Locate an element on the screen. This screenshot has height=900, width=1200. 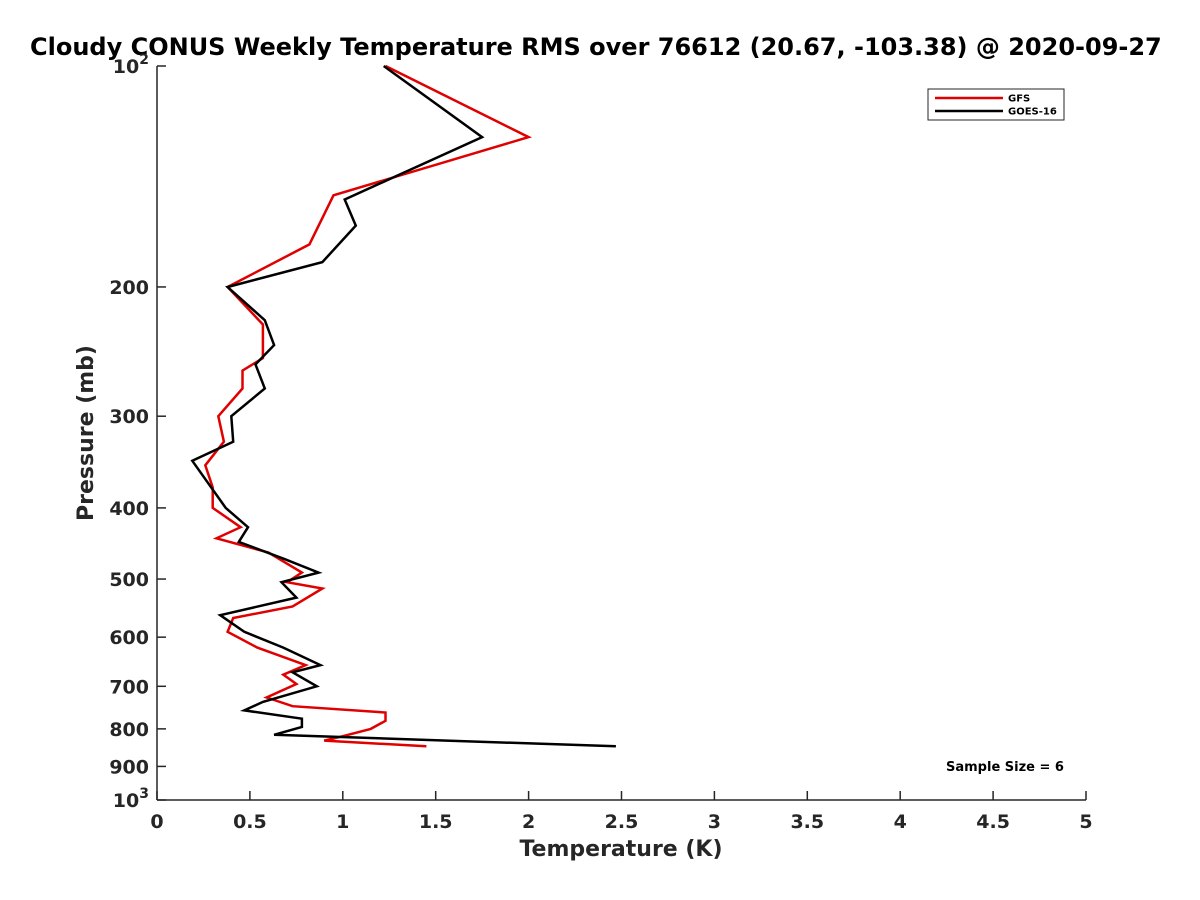
x-tick-label: 2.5 is located at coordinates (622, 822).